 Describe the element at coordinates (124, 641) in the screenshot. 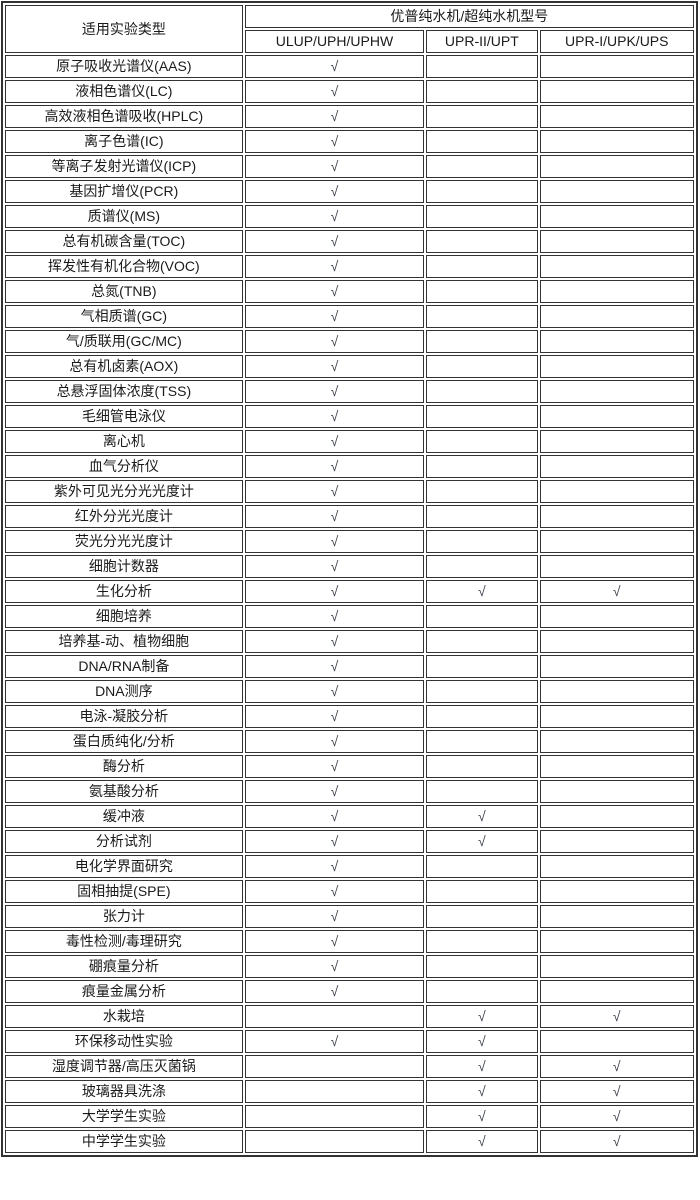

I see `experiment-type-label: 培养基-动、植物细胞` at that location.